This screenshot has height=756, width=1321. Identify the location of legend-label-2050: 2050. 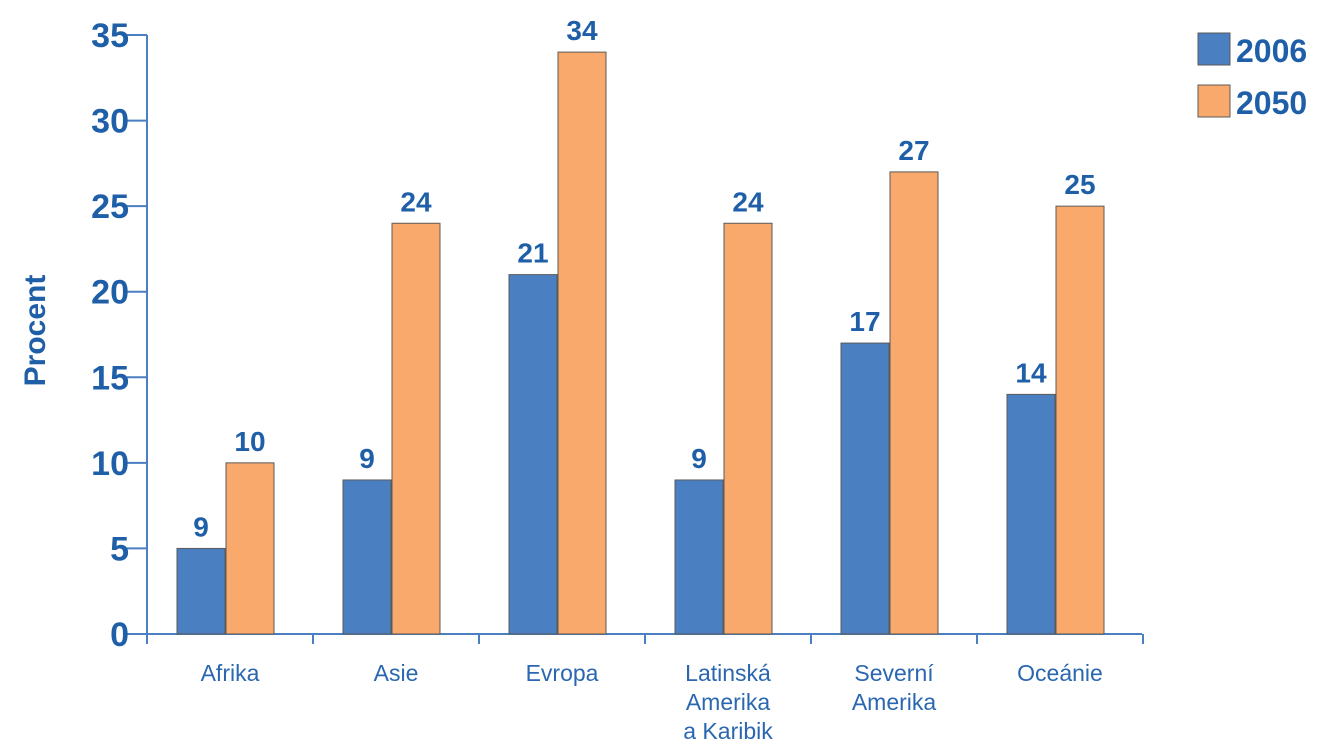
(1271, 103).